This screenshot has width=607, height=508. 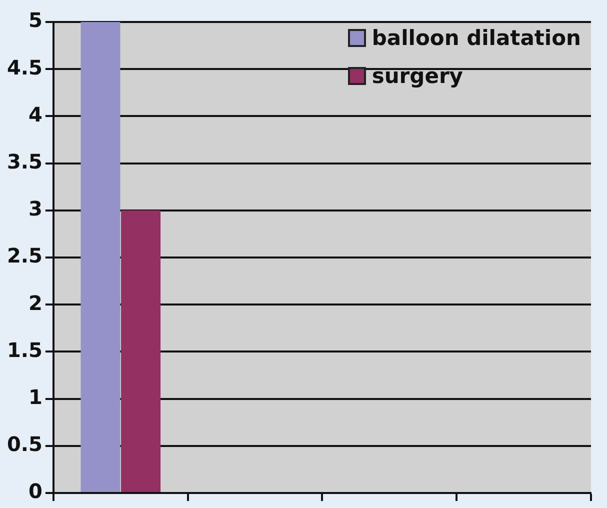 What do you see at coordinates (24, 162) in the screenshot?
I see `y-tick-label: 3.5` at bounding box center [24, 162].